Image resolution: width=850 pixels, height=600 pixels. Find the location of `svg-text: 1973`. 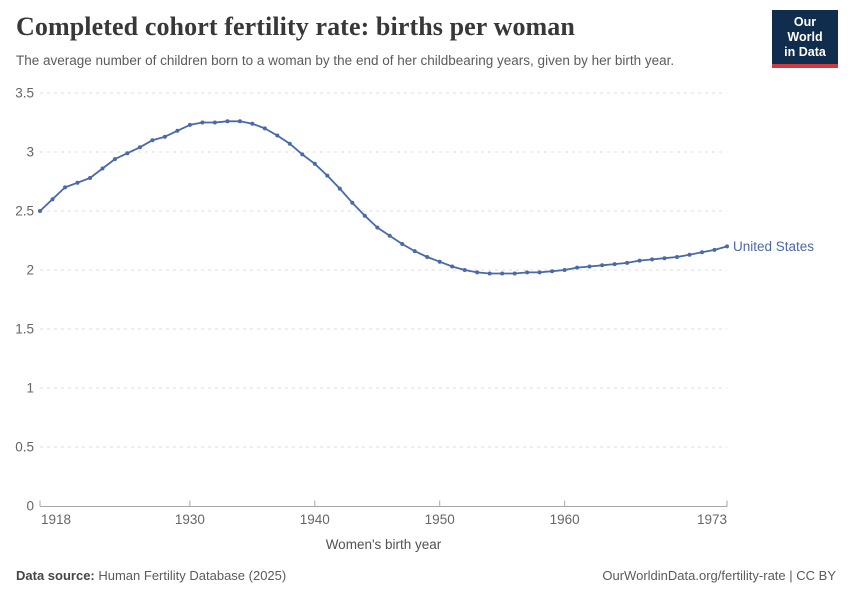

svg-text: 1973 is located at coordinates (712, 519).